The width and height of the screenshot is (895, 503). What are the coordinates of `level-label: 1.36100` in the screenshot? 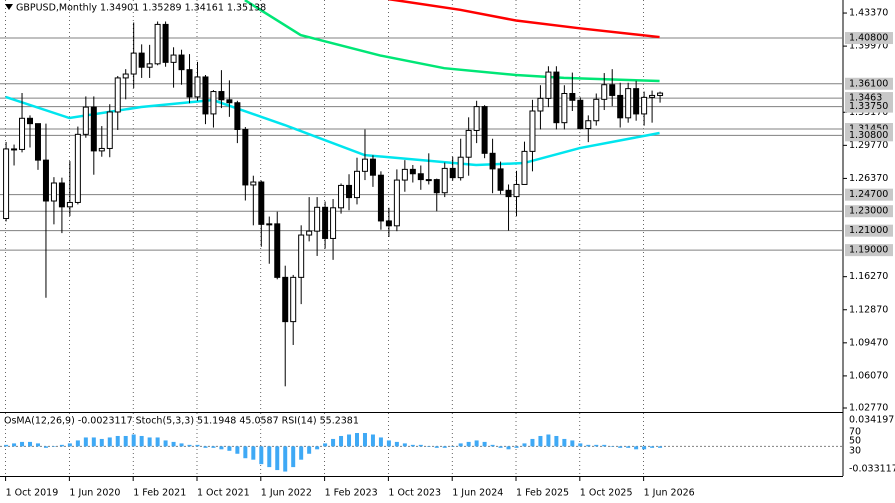 It's located at (868, 83).